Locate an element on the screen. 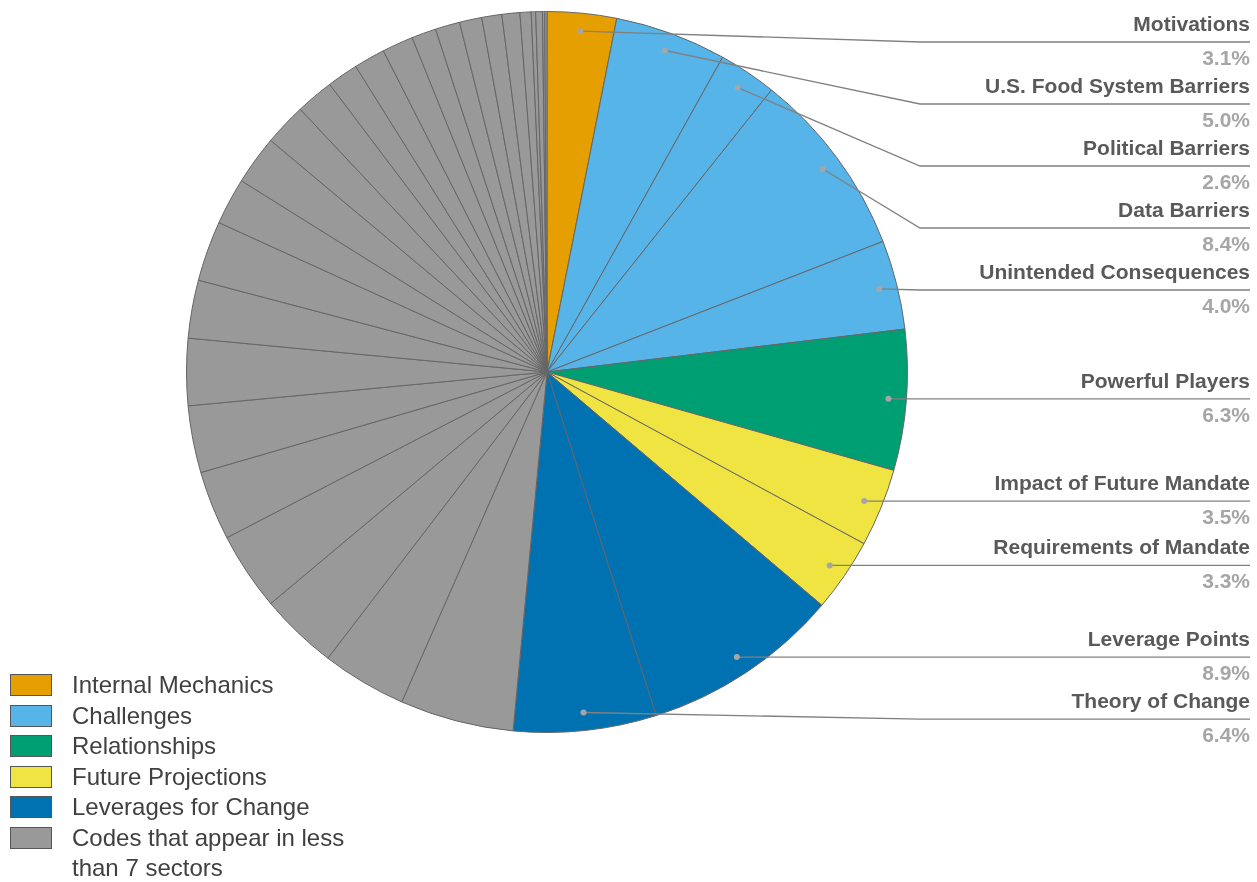 The width and height of the screenshot is (1257, 882). text: Future Projections is located at coordinates (169, 776).